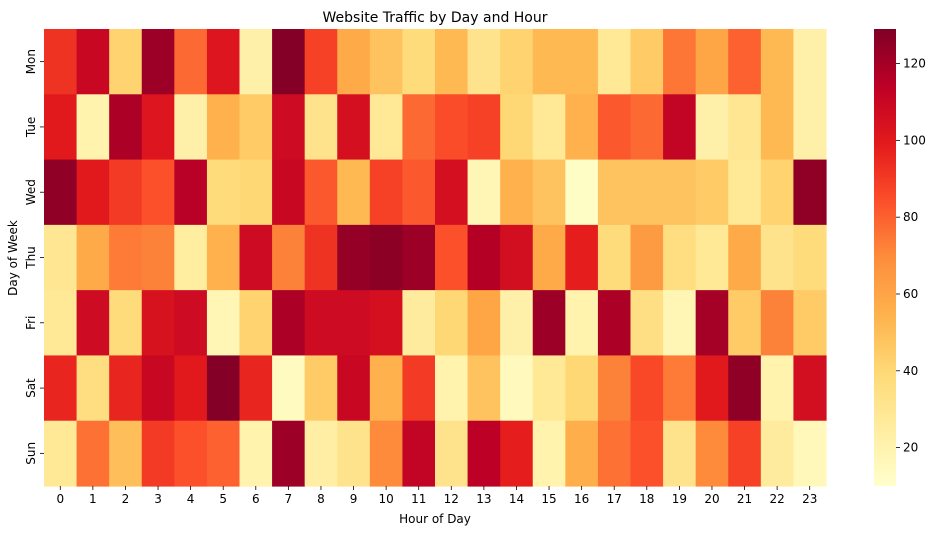 Image resolution: width=936 pixels, height=534 pixels. Describe the element at coordinates (223, 499) in the screenshot. I see `x-tick-label: 5` at that location.